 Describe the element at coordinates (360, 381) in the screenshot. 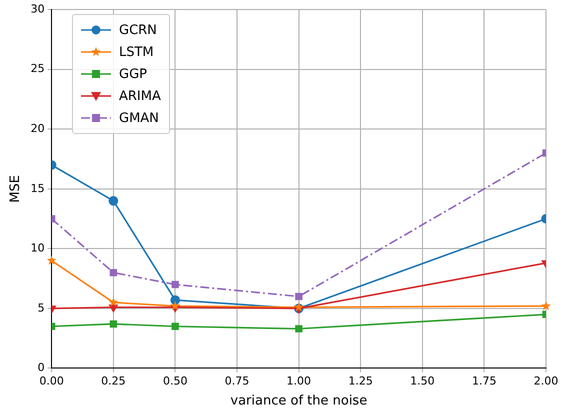

I see `x-tick-label: 1.25` at that location.